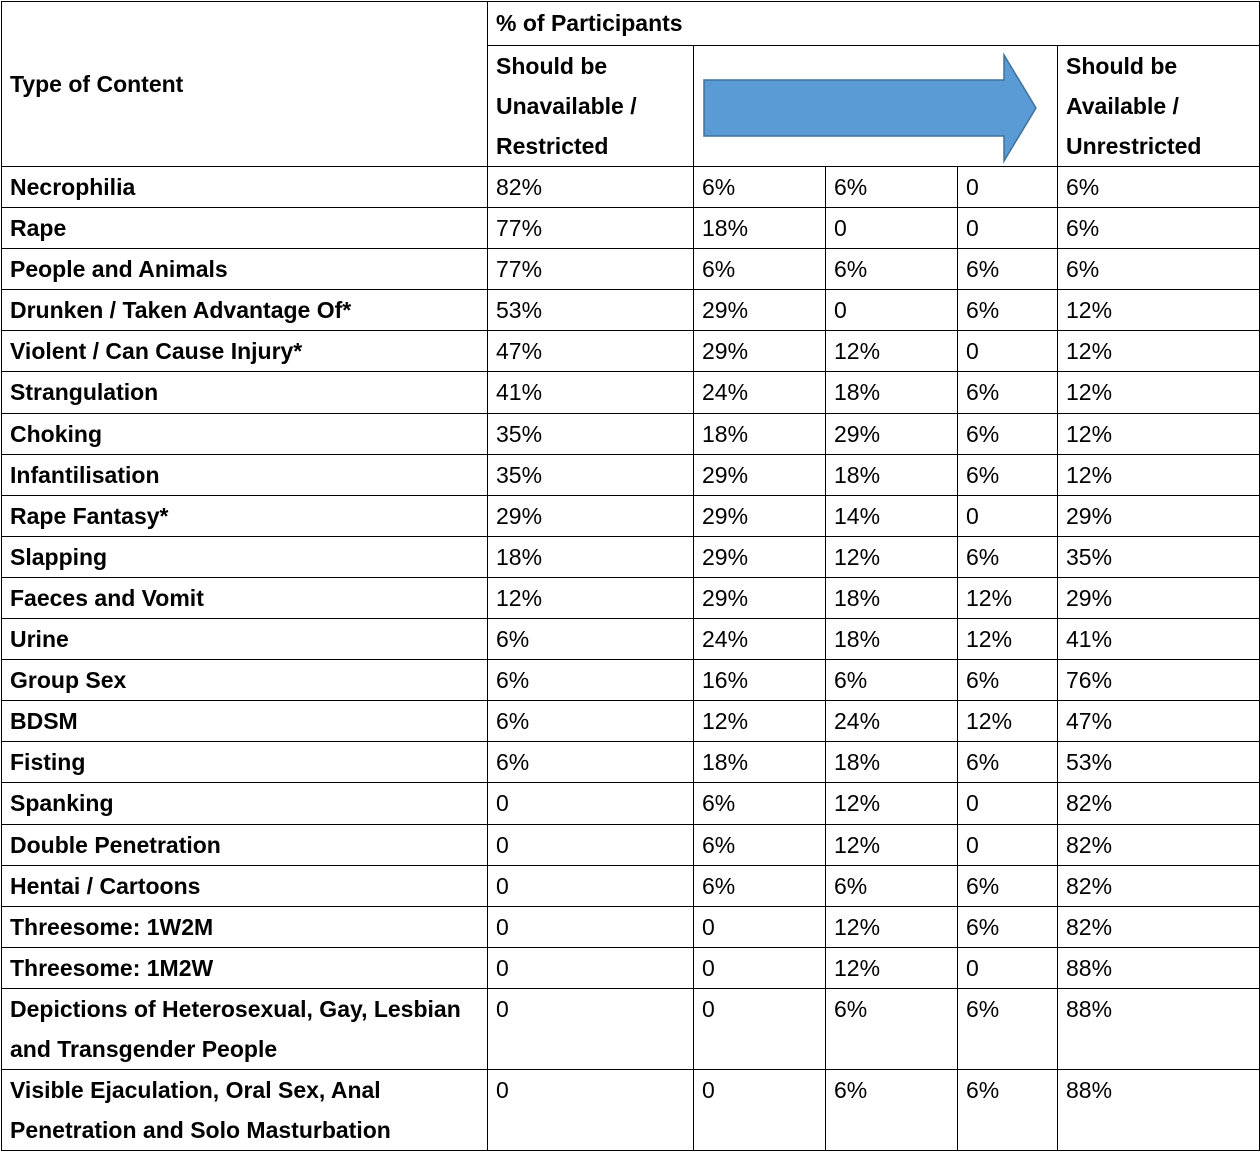 This screenshot has width=1260, height=1169. I want to click on content-type: Choking, so click(244, 433).